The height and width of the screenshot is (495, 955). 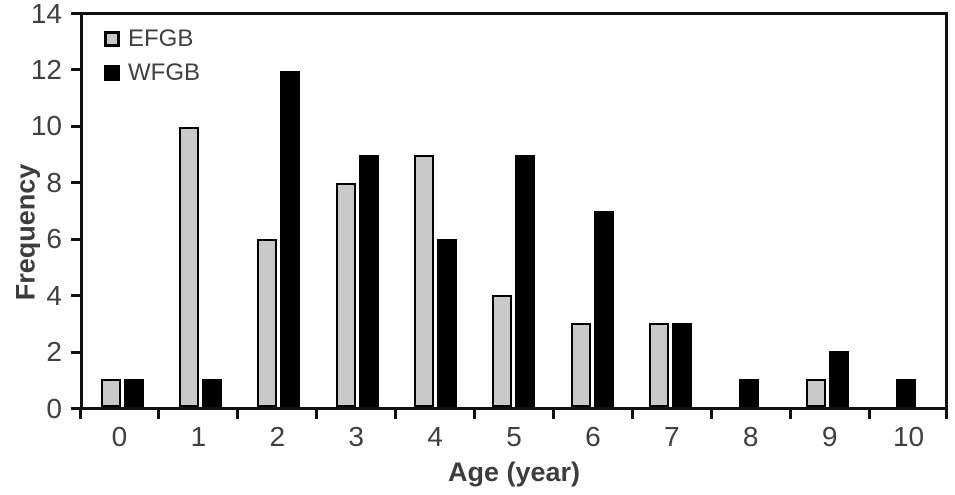 What do you see at coordinates (54, 239) in the screenshot?
I see `y-tick-label: 6` at bounding box center [54, 239].